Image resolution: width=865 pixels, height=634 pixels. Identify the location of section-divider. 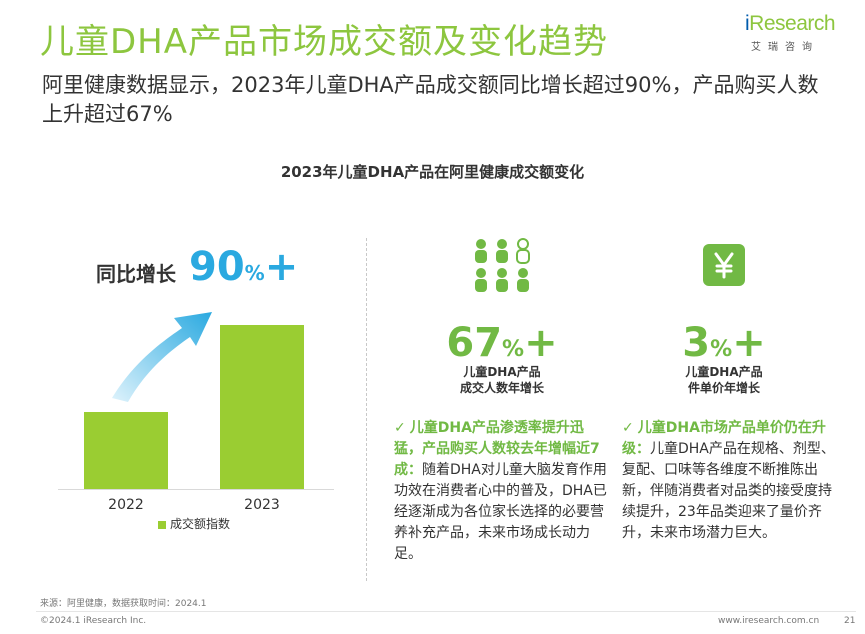
(366, 409).